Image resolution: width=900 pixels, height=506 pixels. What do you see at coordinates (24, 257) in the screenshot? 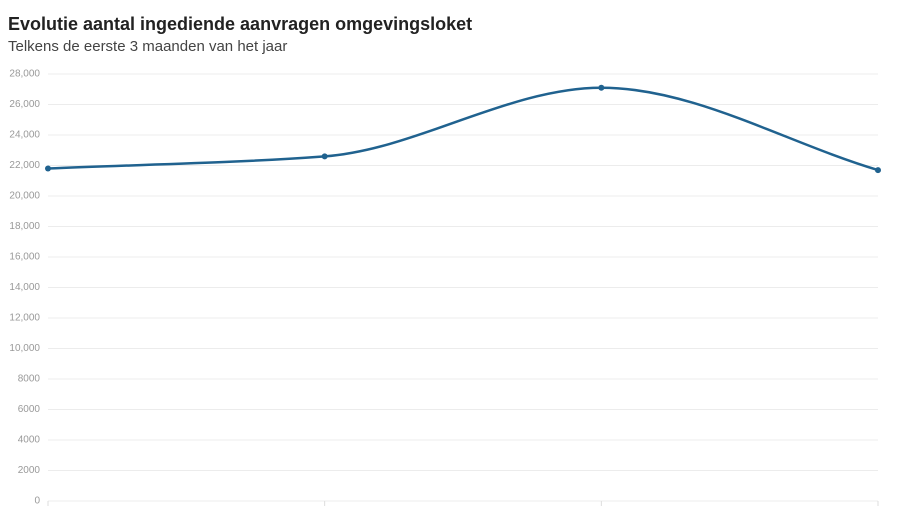
I see `y-tick-label: 16,000` at bounding box center [24, 257].